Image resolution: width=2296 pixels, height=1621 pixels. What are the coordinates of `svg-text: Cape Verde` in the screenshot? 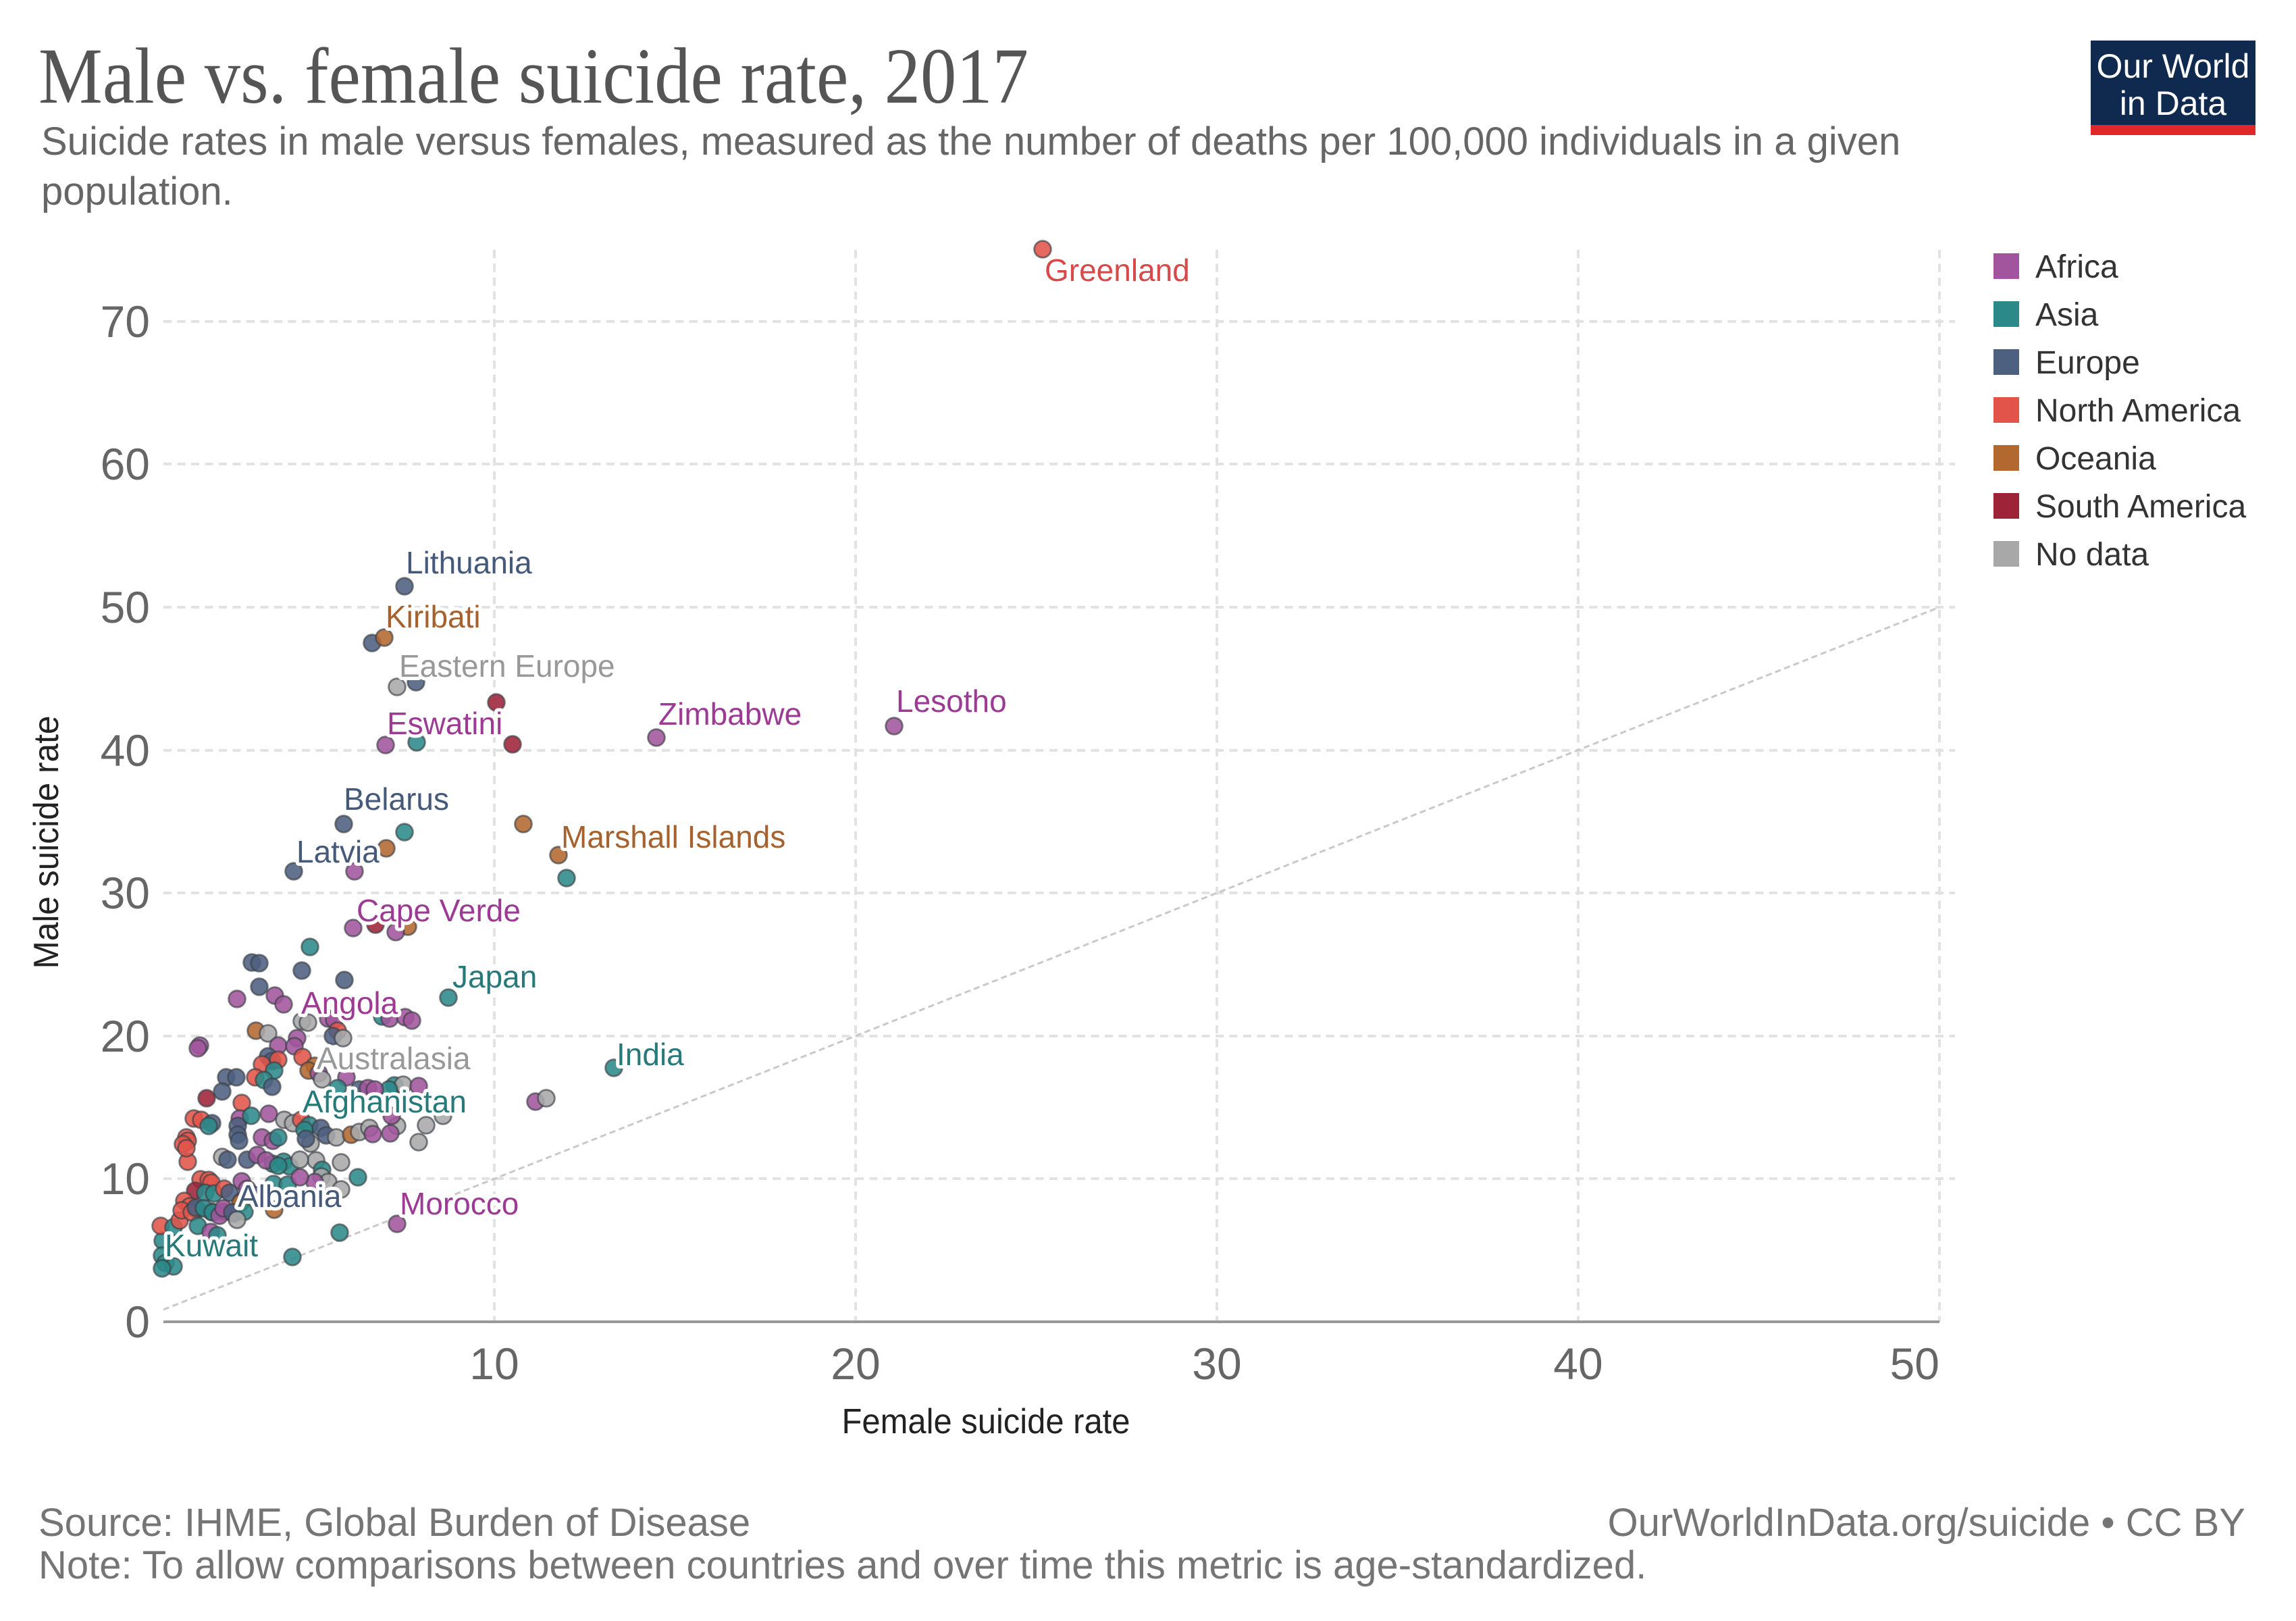 It's located at (439, 910).